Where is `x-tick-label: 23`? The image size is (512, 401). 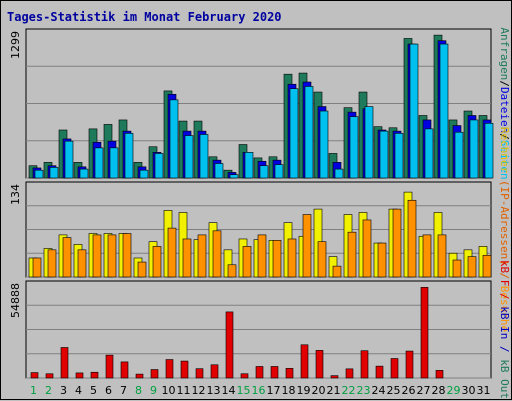
x-tick-label: 23 is located at coordinates (364, 390).